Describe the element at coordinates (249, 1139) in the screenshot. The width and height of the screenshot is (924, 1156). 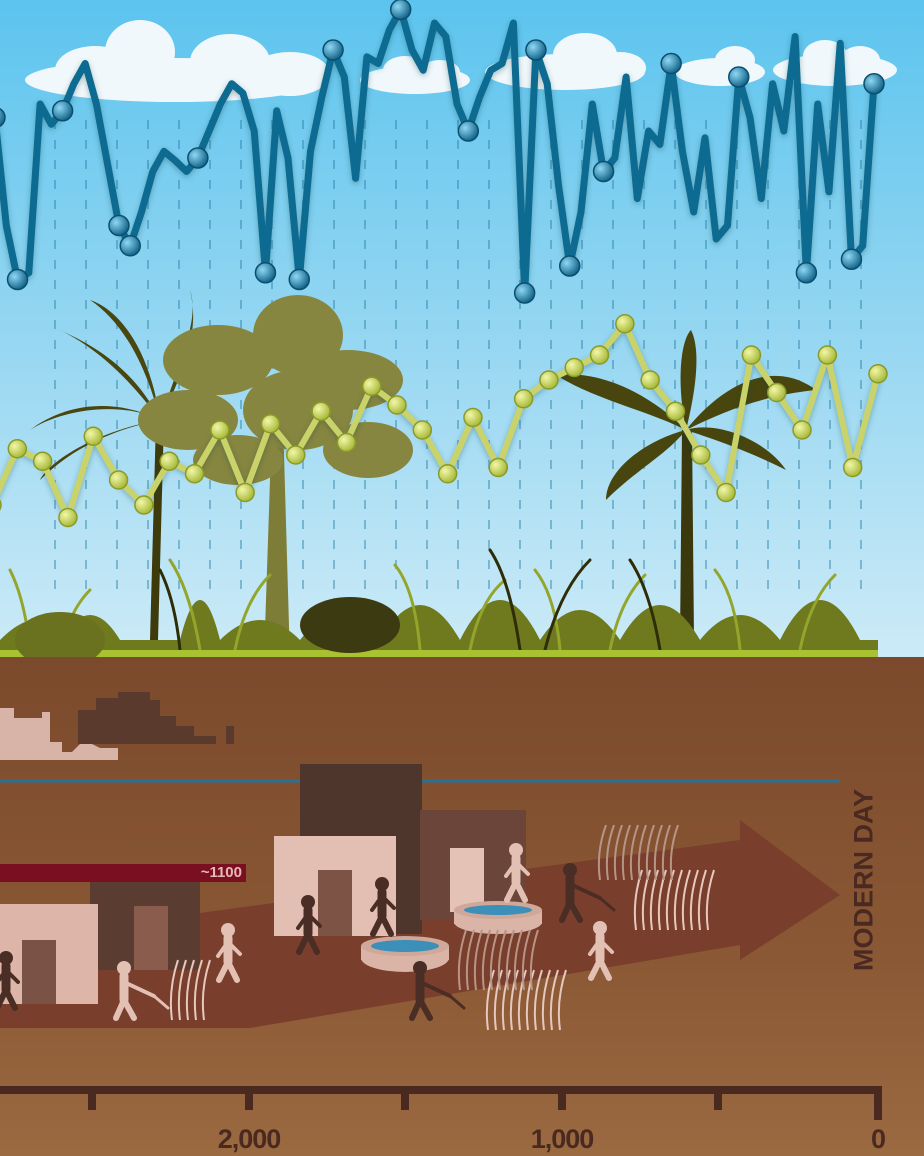
I see `x-tick-label: 2,000` at that location.